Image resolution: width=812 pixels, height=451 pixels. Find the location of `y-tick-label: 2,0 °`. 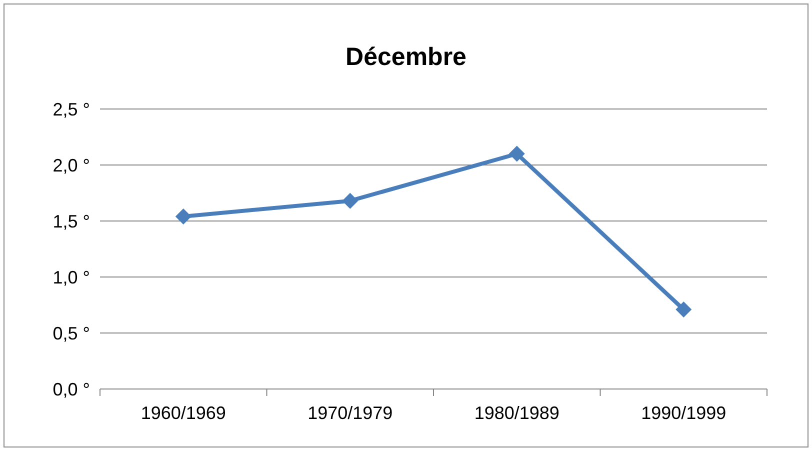

y-tick-label: 2,0 ° is located at coordinates (71, 165).